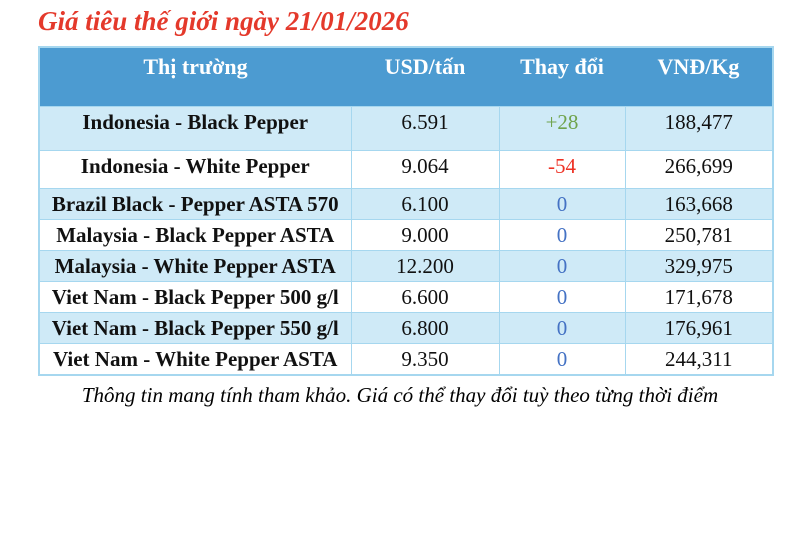 This screenshot has width=800, height=551. I want to click on vnd-per-kg-cell: 171,678, so click(699, 297).